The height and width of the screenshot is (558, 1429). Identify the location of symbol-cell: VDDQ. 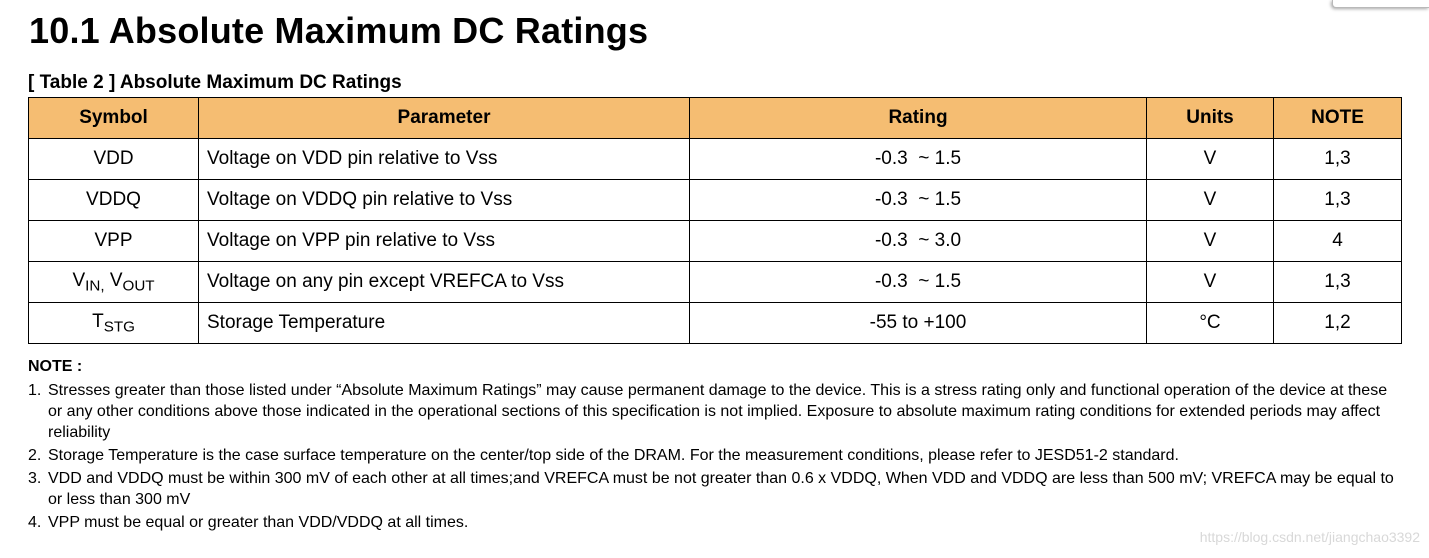
(113, 200).